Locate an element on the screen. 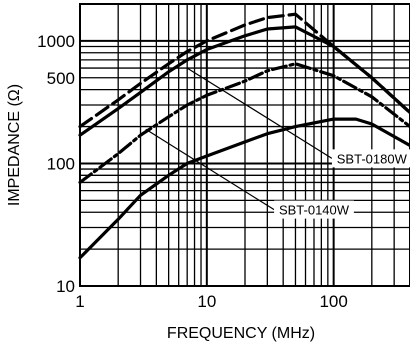 The image size is (410, 346). y-tick-label: 100 is located at coordinates (61, 163).